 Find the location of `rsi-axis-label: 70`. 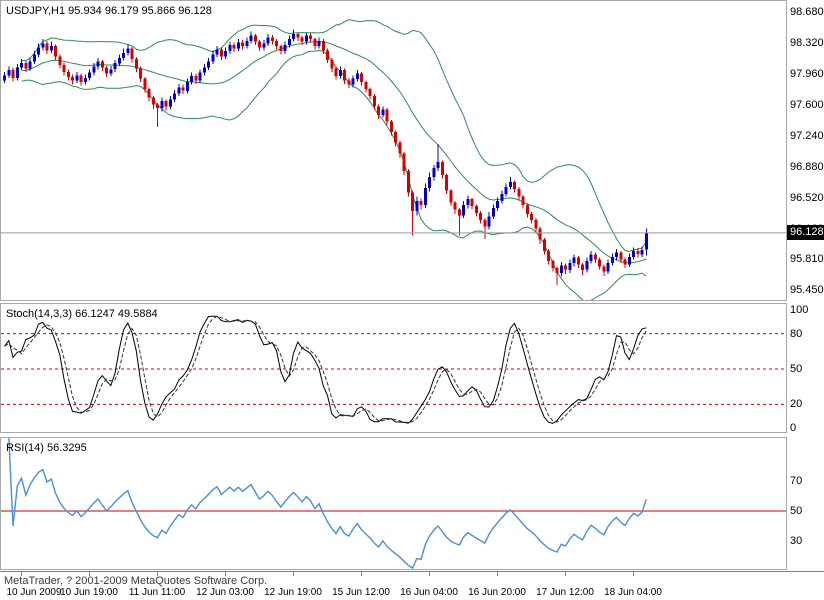

rsi-axis-label: 70 is located at coordinates (796, 481).